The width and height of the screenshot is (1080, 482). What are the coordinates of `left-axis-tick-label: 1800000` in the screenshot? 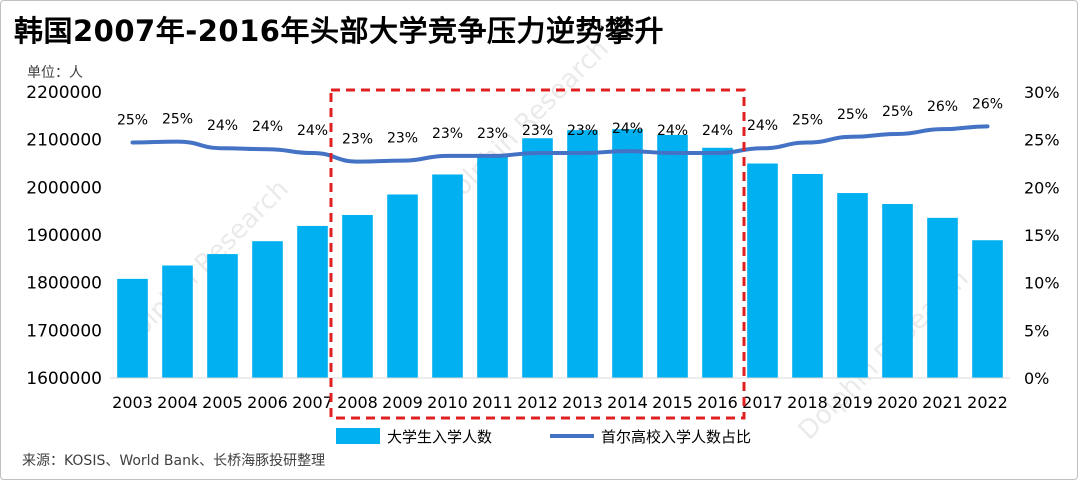 It's located at (64, 284).